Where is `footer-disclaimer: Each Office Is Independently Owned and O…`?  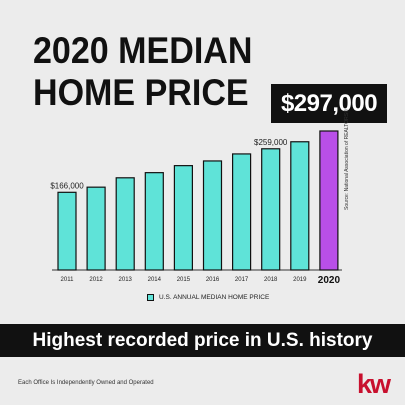
footer-disclaimer: Each Office Is Independently Owned and O… is located at coordinates (86, 383).